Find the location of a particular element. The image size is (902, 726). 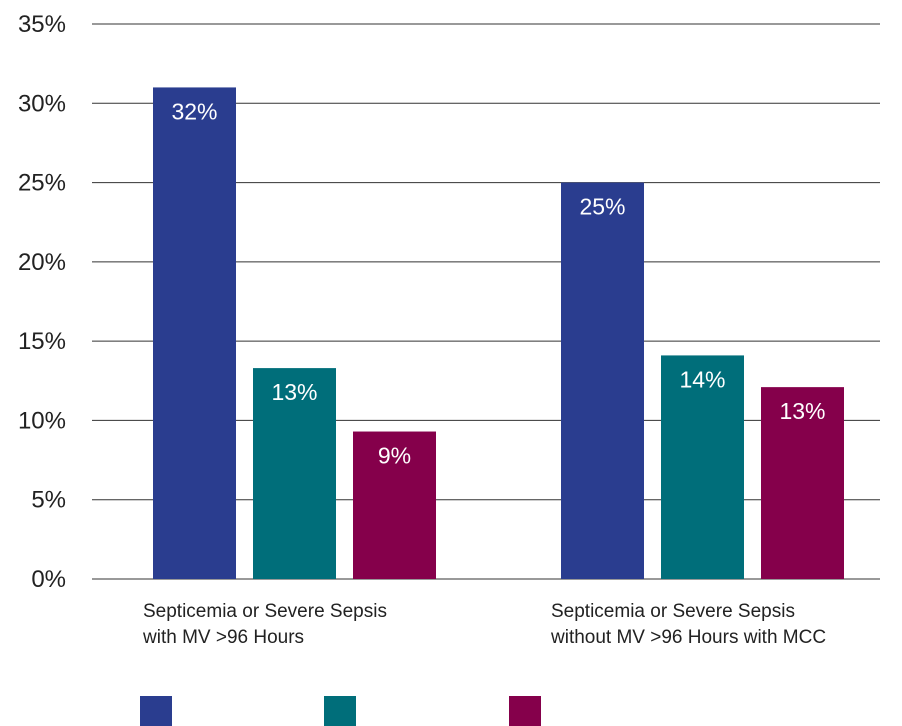

y-tick-label: 25% is located at coordinates (42, 183).